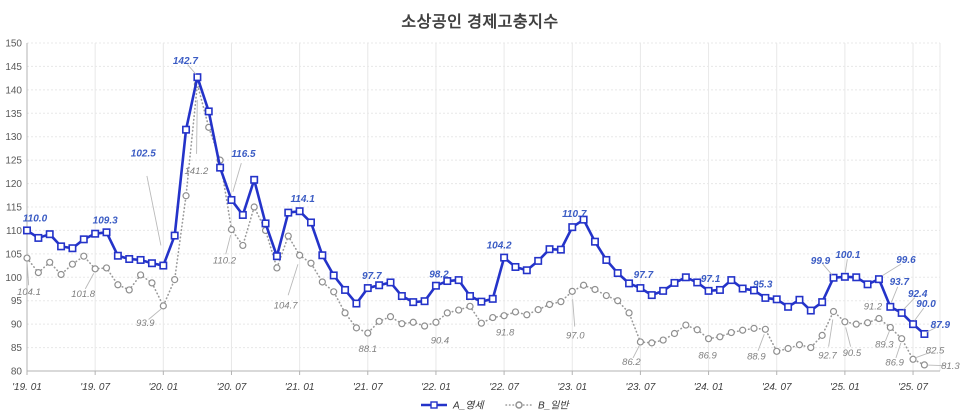 The height and width of the screenshot is (420, 960). What do you see at coordinates (13, 161) in the screenshot?
I see `y-axis-tick-label: 125` at bounding box center [13, 161].